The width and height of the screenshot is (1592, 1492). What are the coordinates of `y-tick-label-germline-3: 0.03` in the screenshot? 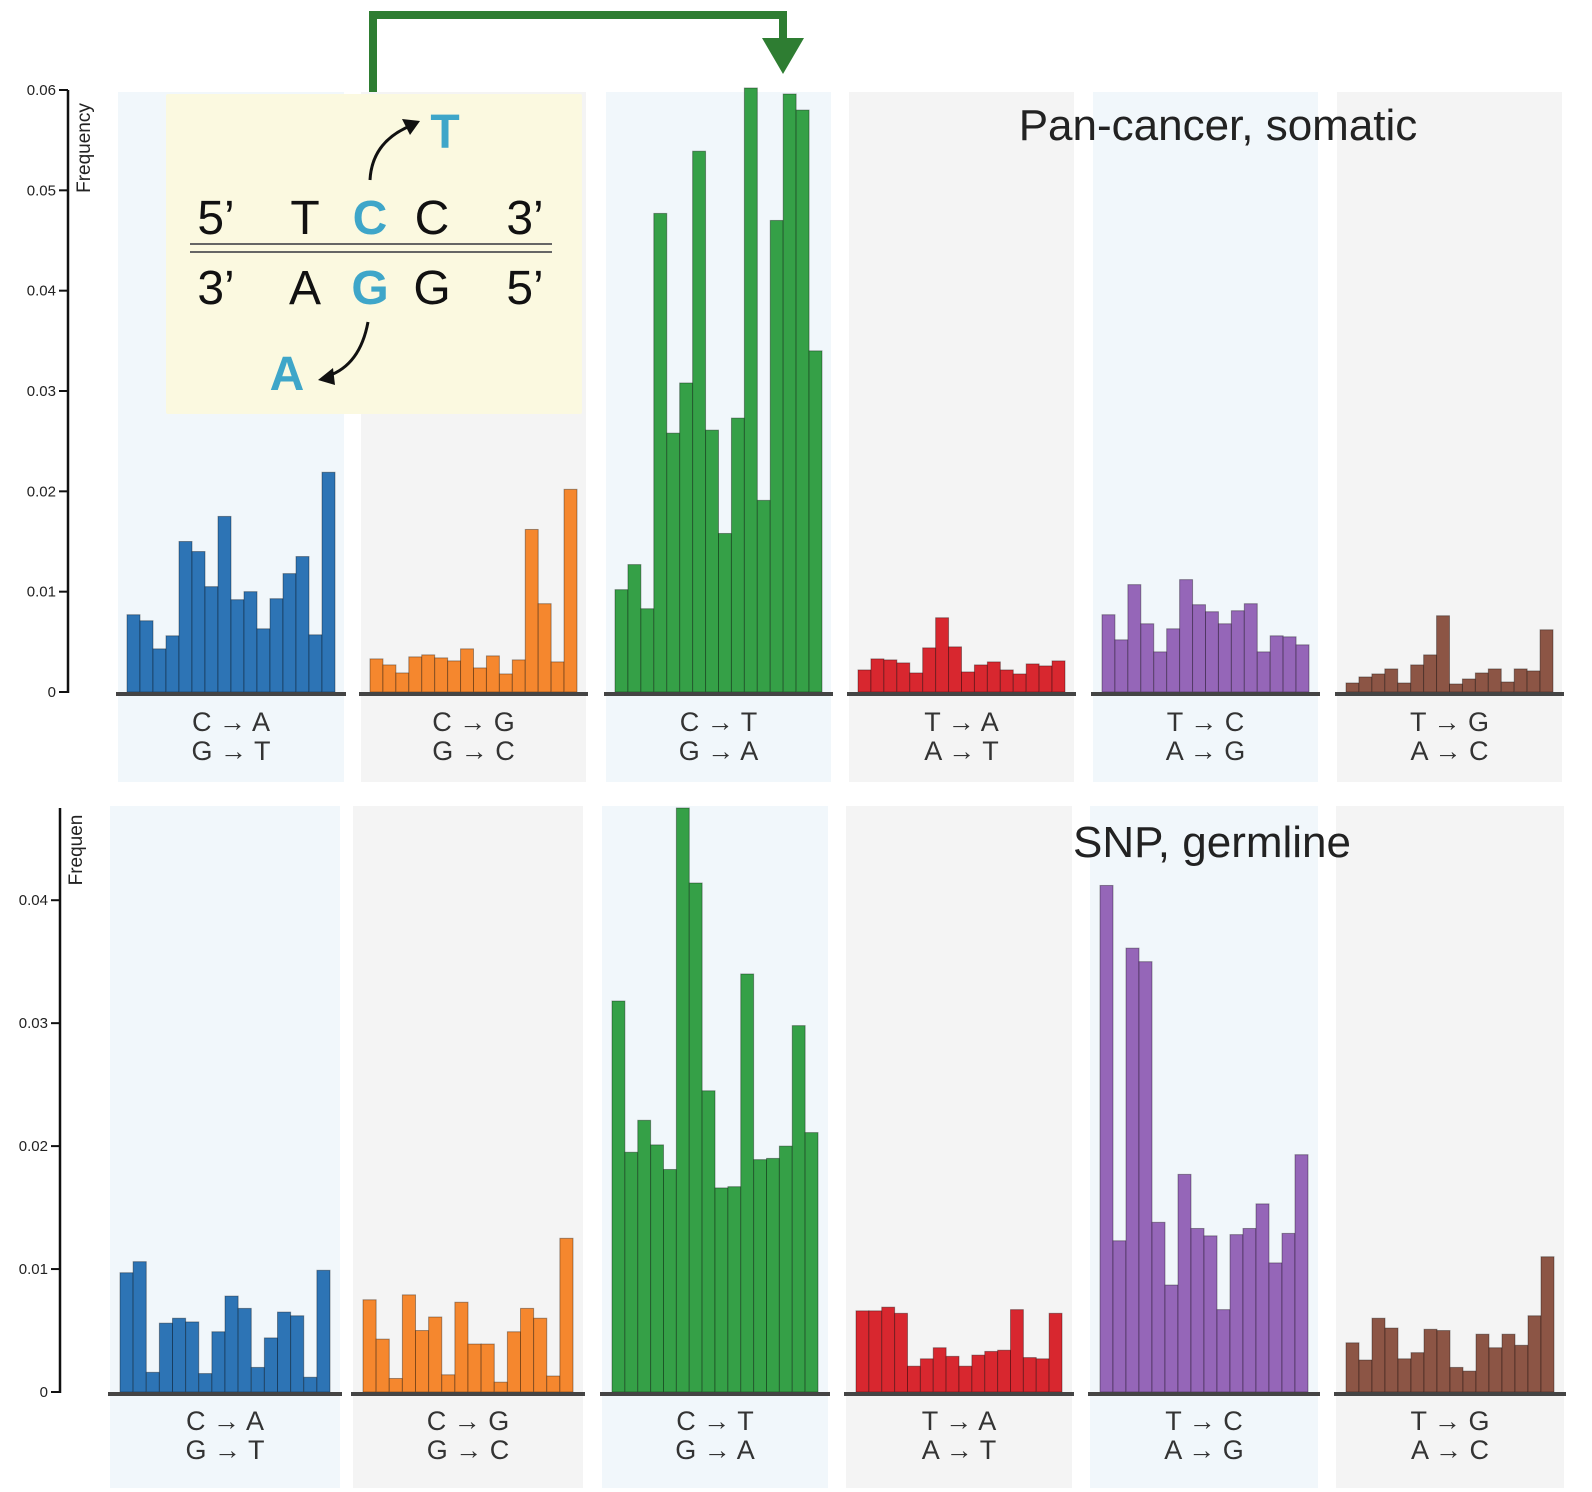 It's located at (33, 1023).